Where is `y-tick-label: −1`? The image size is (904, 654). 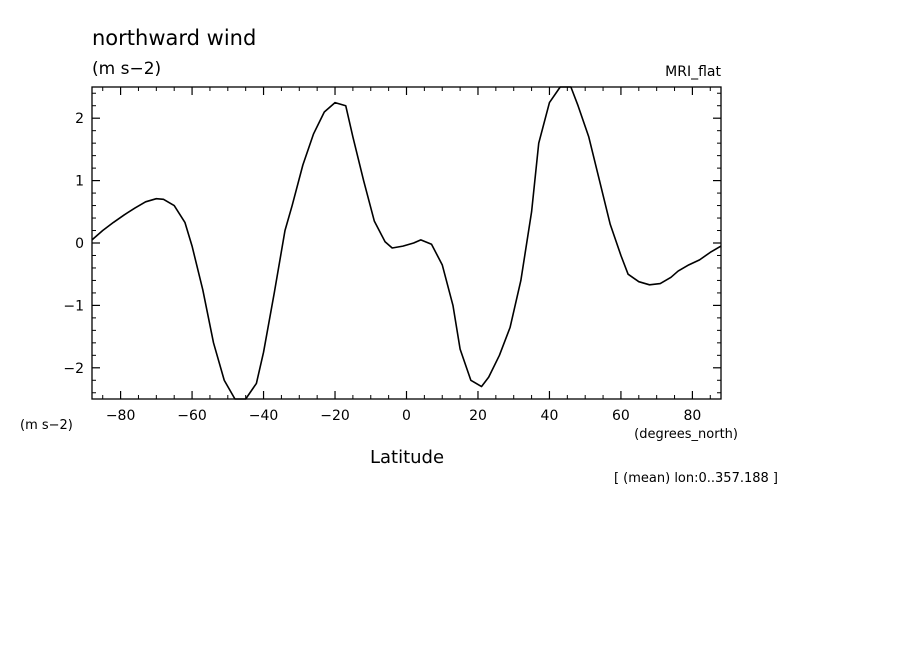
y-tick-label: −1 is located at coordinates (73, 306).